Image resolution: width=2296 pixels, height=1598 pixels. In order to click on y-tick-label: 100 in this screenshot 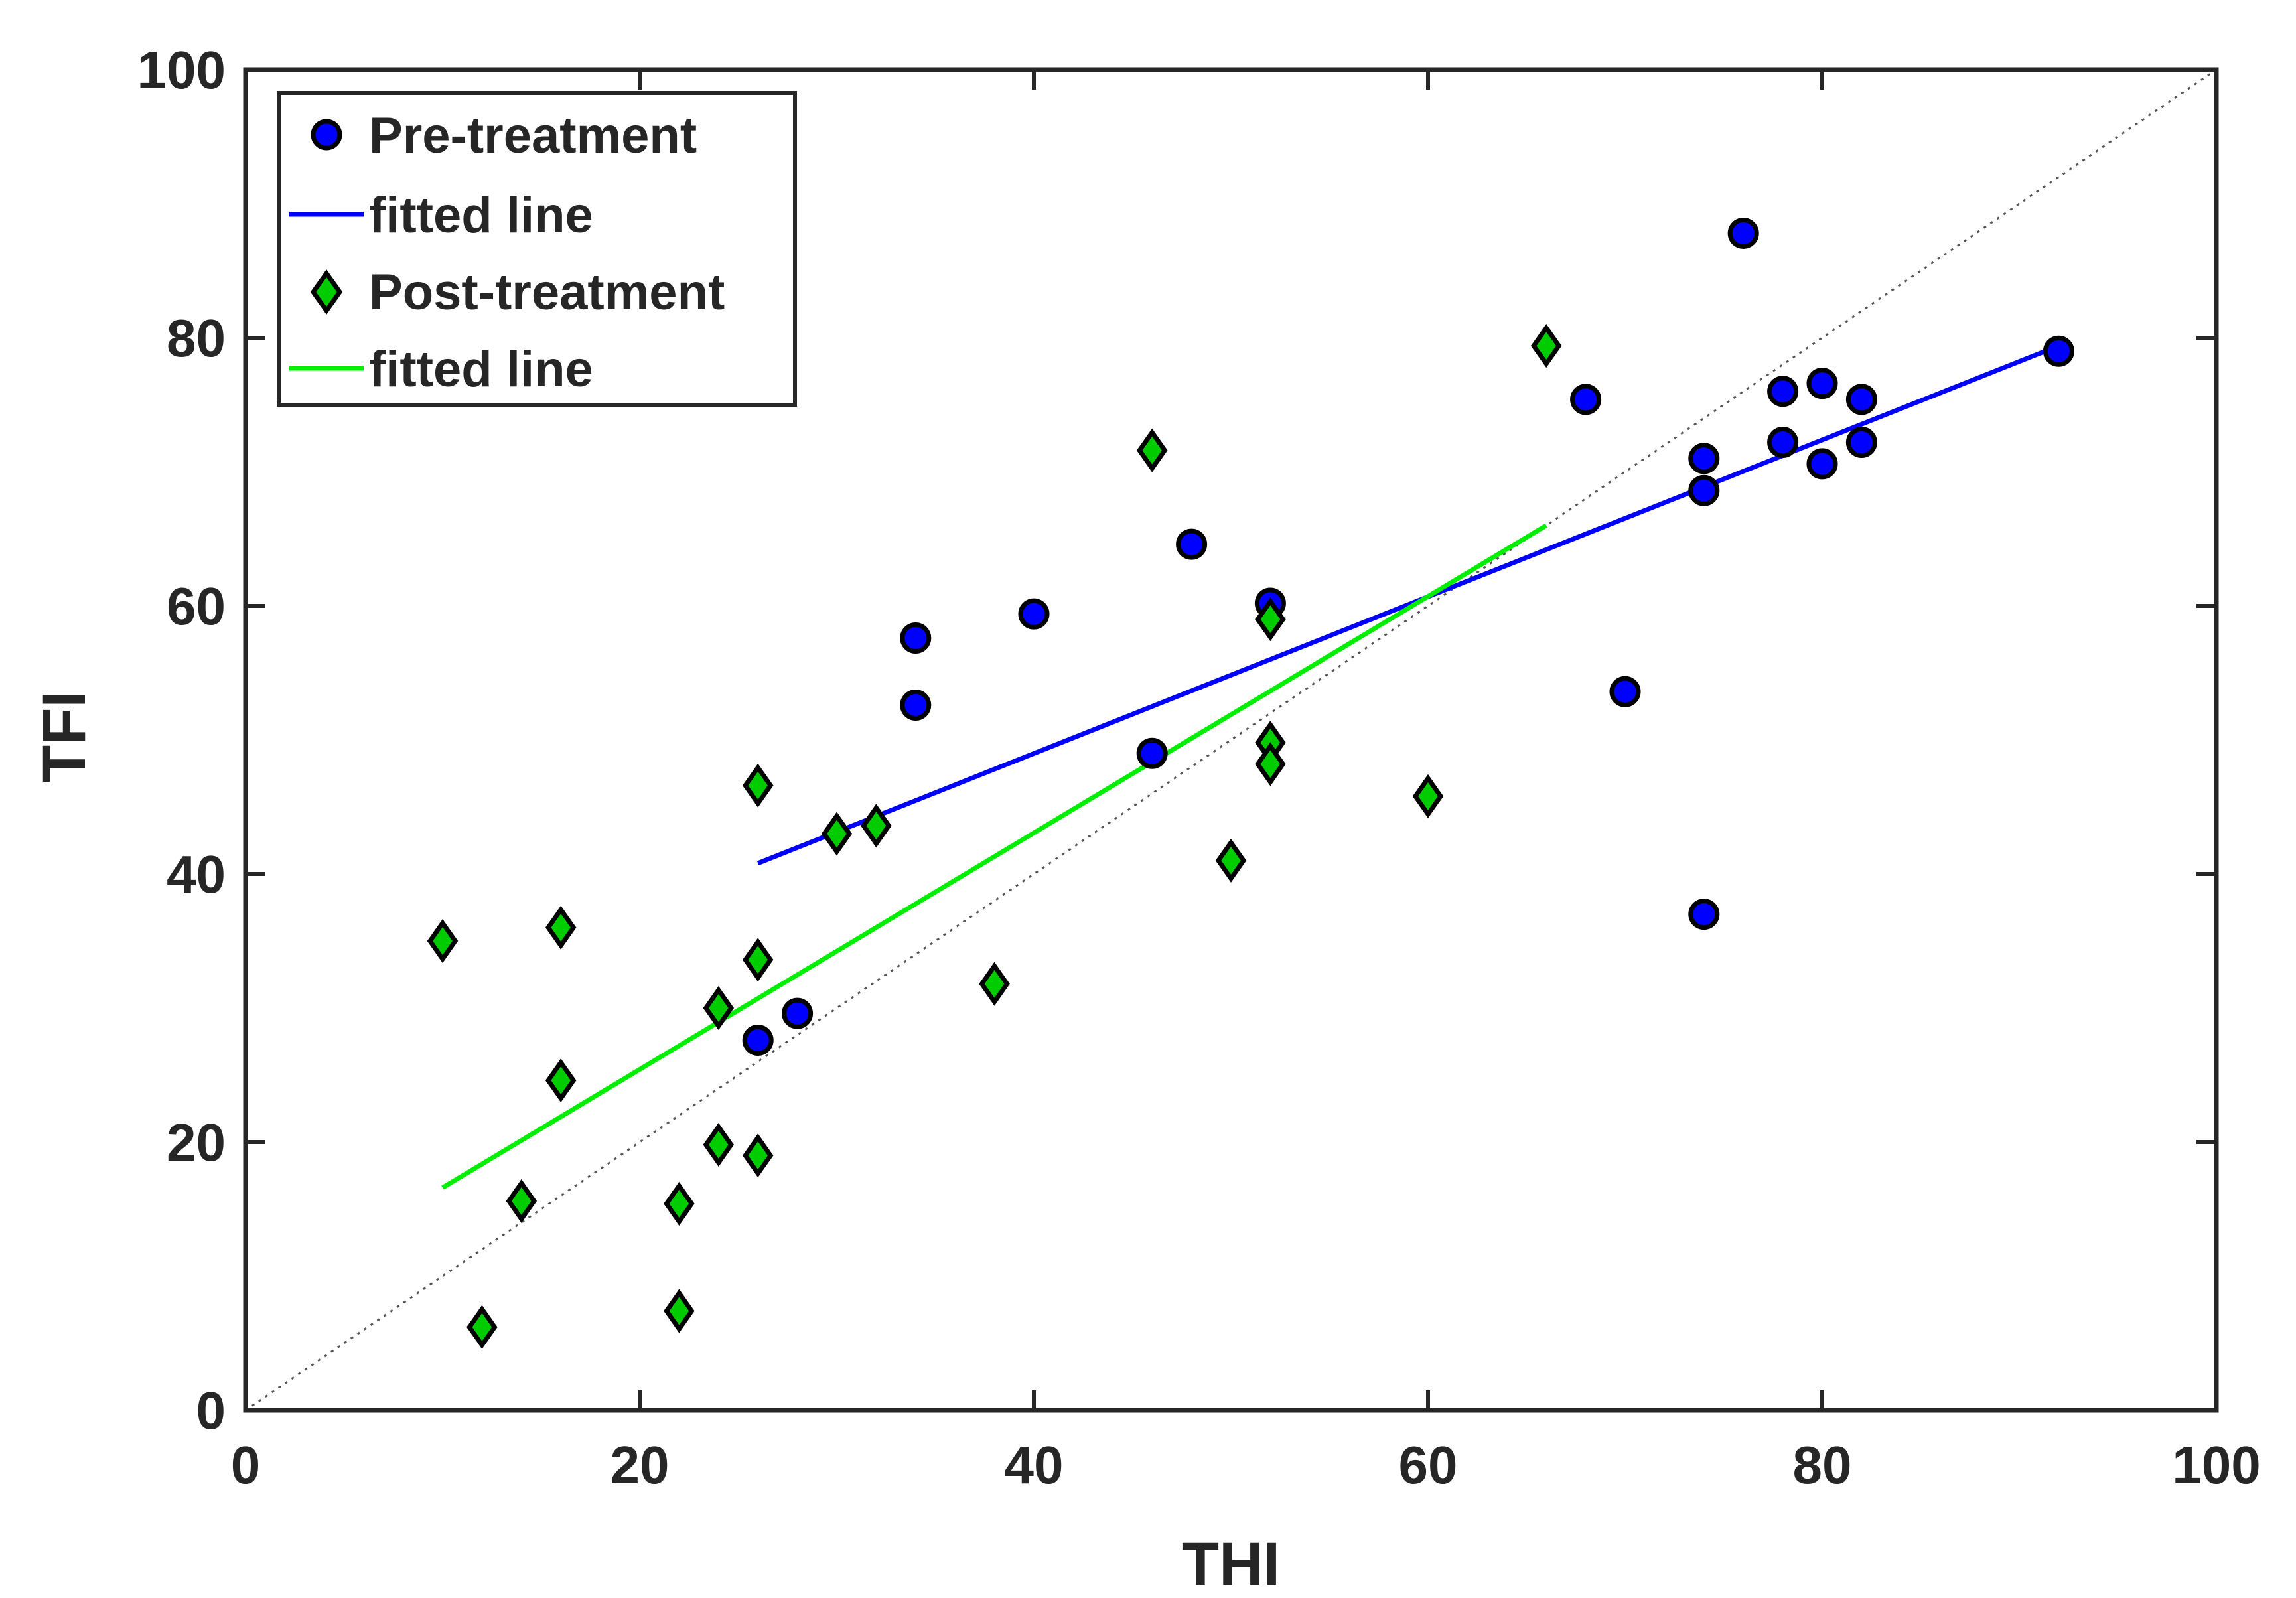, I will do `click(181, 70)`.